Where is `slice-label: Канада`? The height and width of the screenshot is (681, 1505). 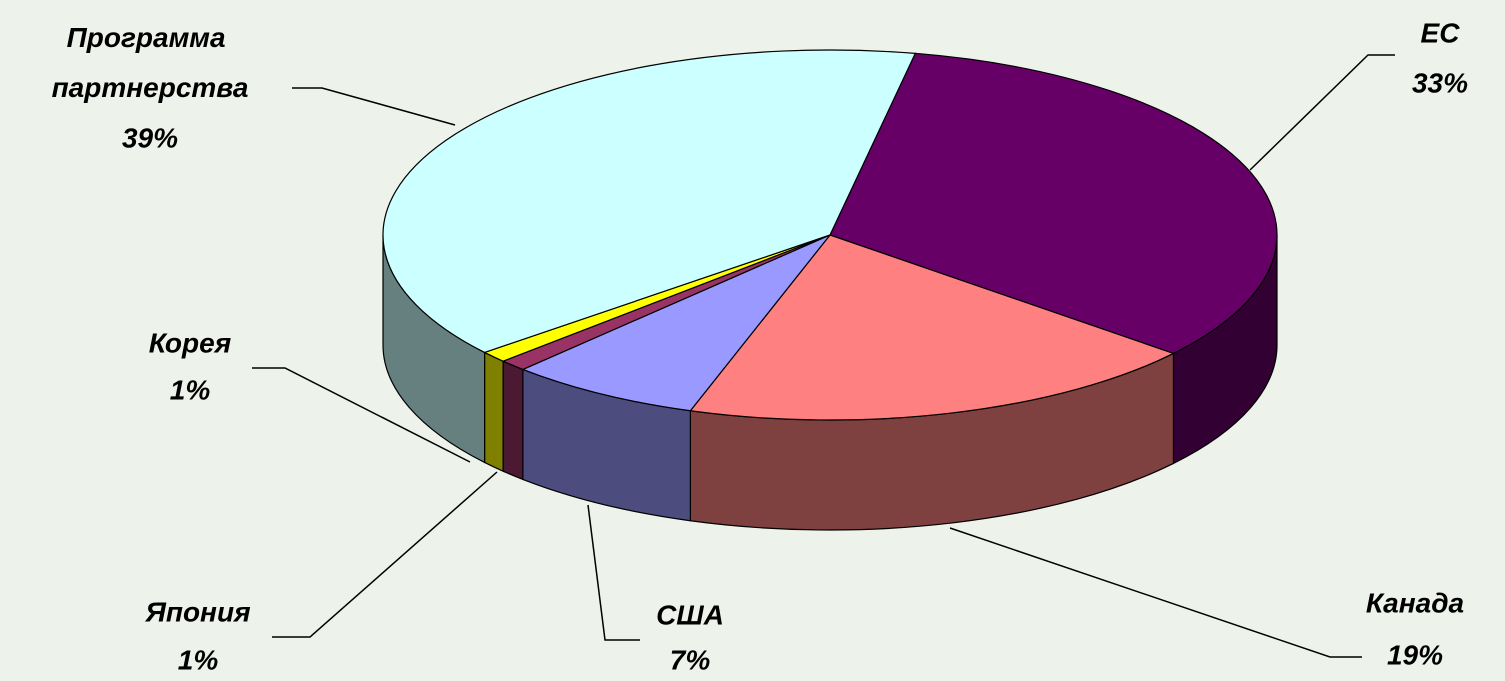 slice-label: Канада is located at coordinates (1415, 602).